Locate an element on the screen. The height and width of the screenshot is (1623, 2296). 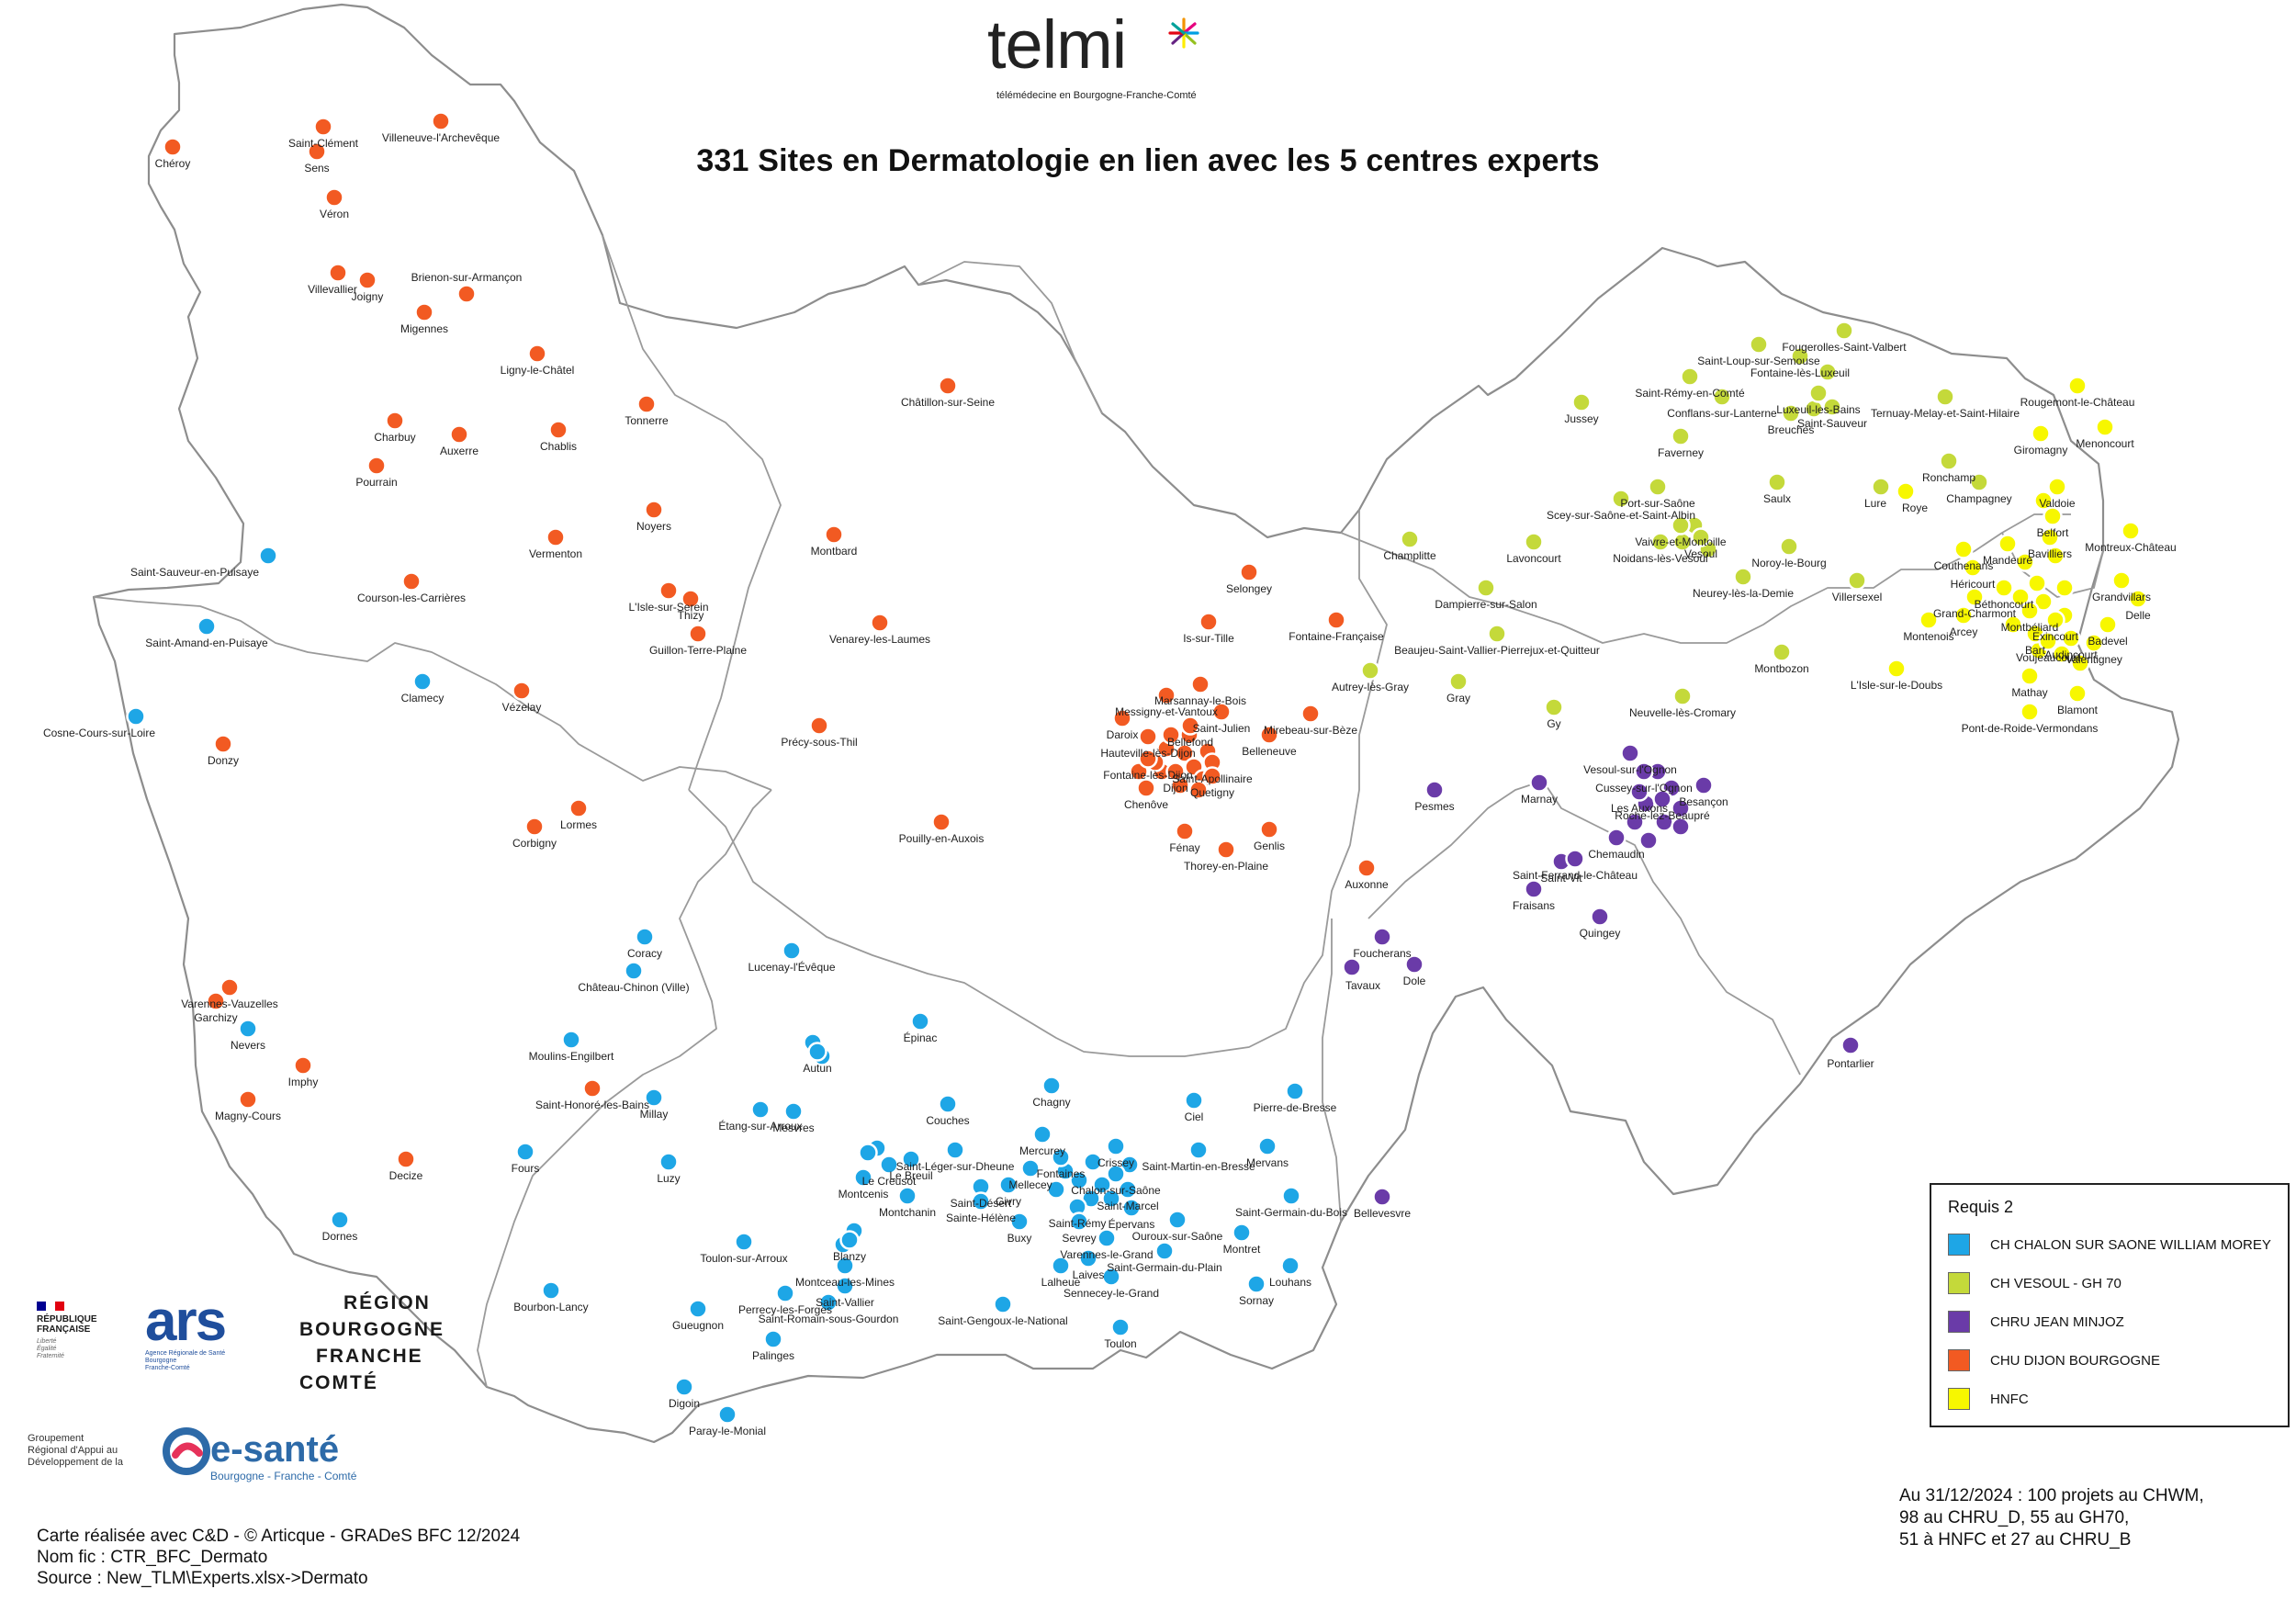
place-label-nevers: Nevers is located at coordinates (248, 1045).